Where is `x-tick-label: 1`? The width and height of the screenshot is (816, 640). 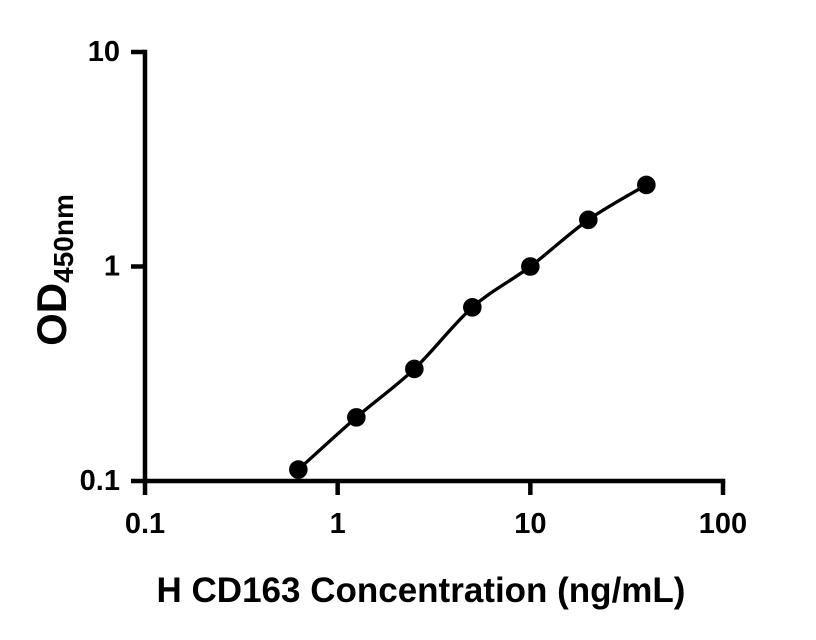
x-tick-label: 1 is located at coordinates (338, 524).